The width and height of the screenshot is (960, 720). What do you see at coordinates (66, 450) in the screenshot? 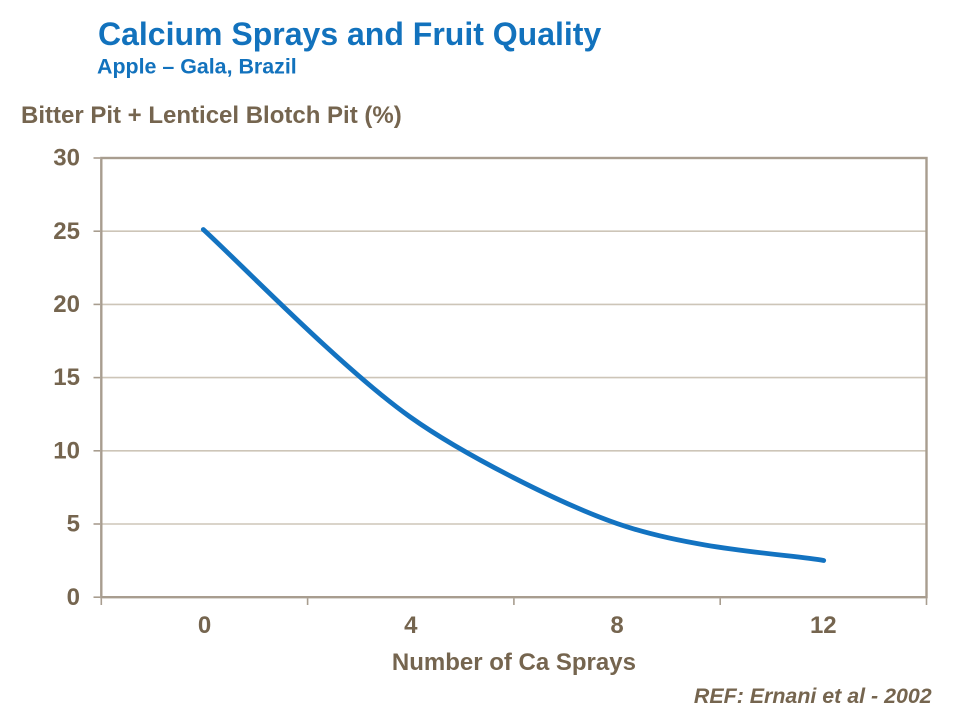
I see `svg-text: 10` at bounding box center [66, 450].